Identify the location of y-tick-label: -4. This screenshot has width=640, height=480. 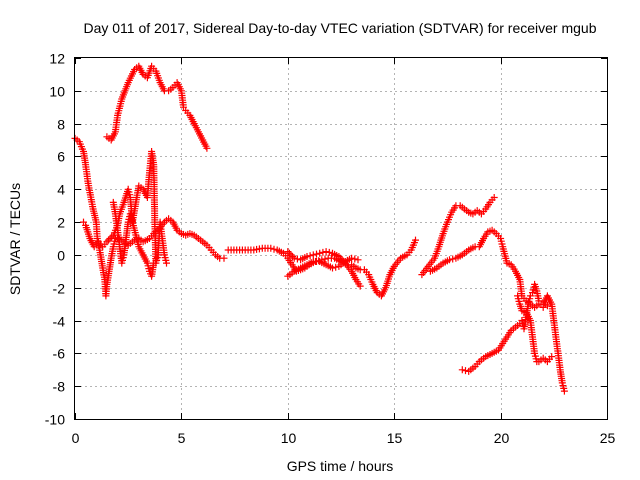
(59, 322).